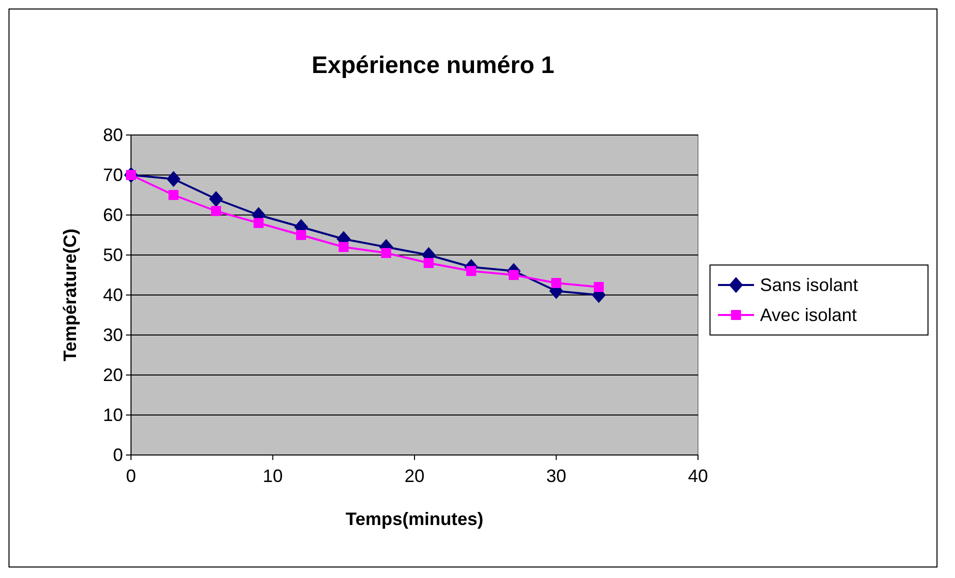 The height and width of the screenshot is (578, 955). I want to click on y-tick-label: 10, so click(112, 415).